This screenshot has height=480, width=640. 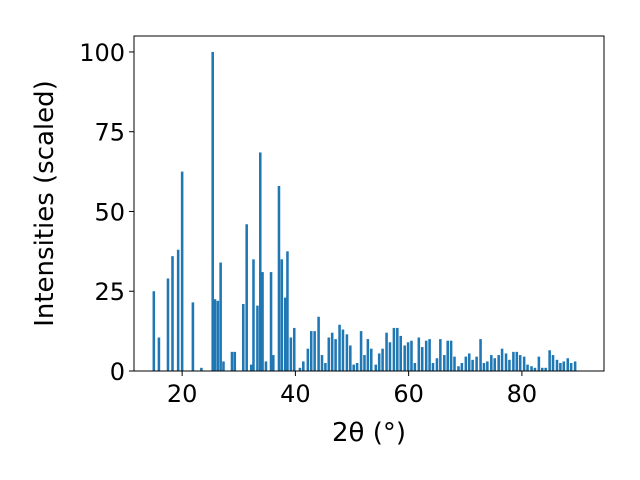 What do you see at coordinates (45, 203) in the screenshot?
I see `y-axis-label: Intensities (scaled)` at bounding box center [45, 203].